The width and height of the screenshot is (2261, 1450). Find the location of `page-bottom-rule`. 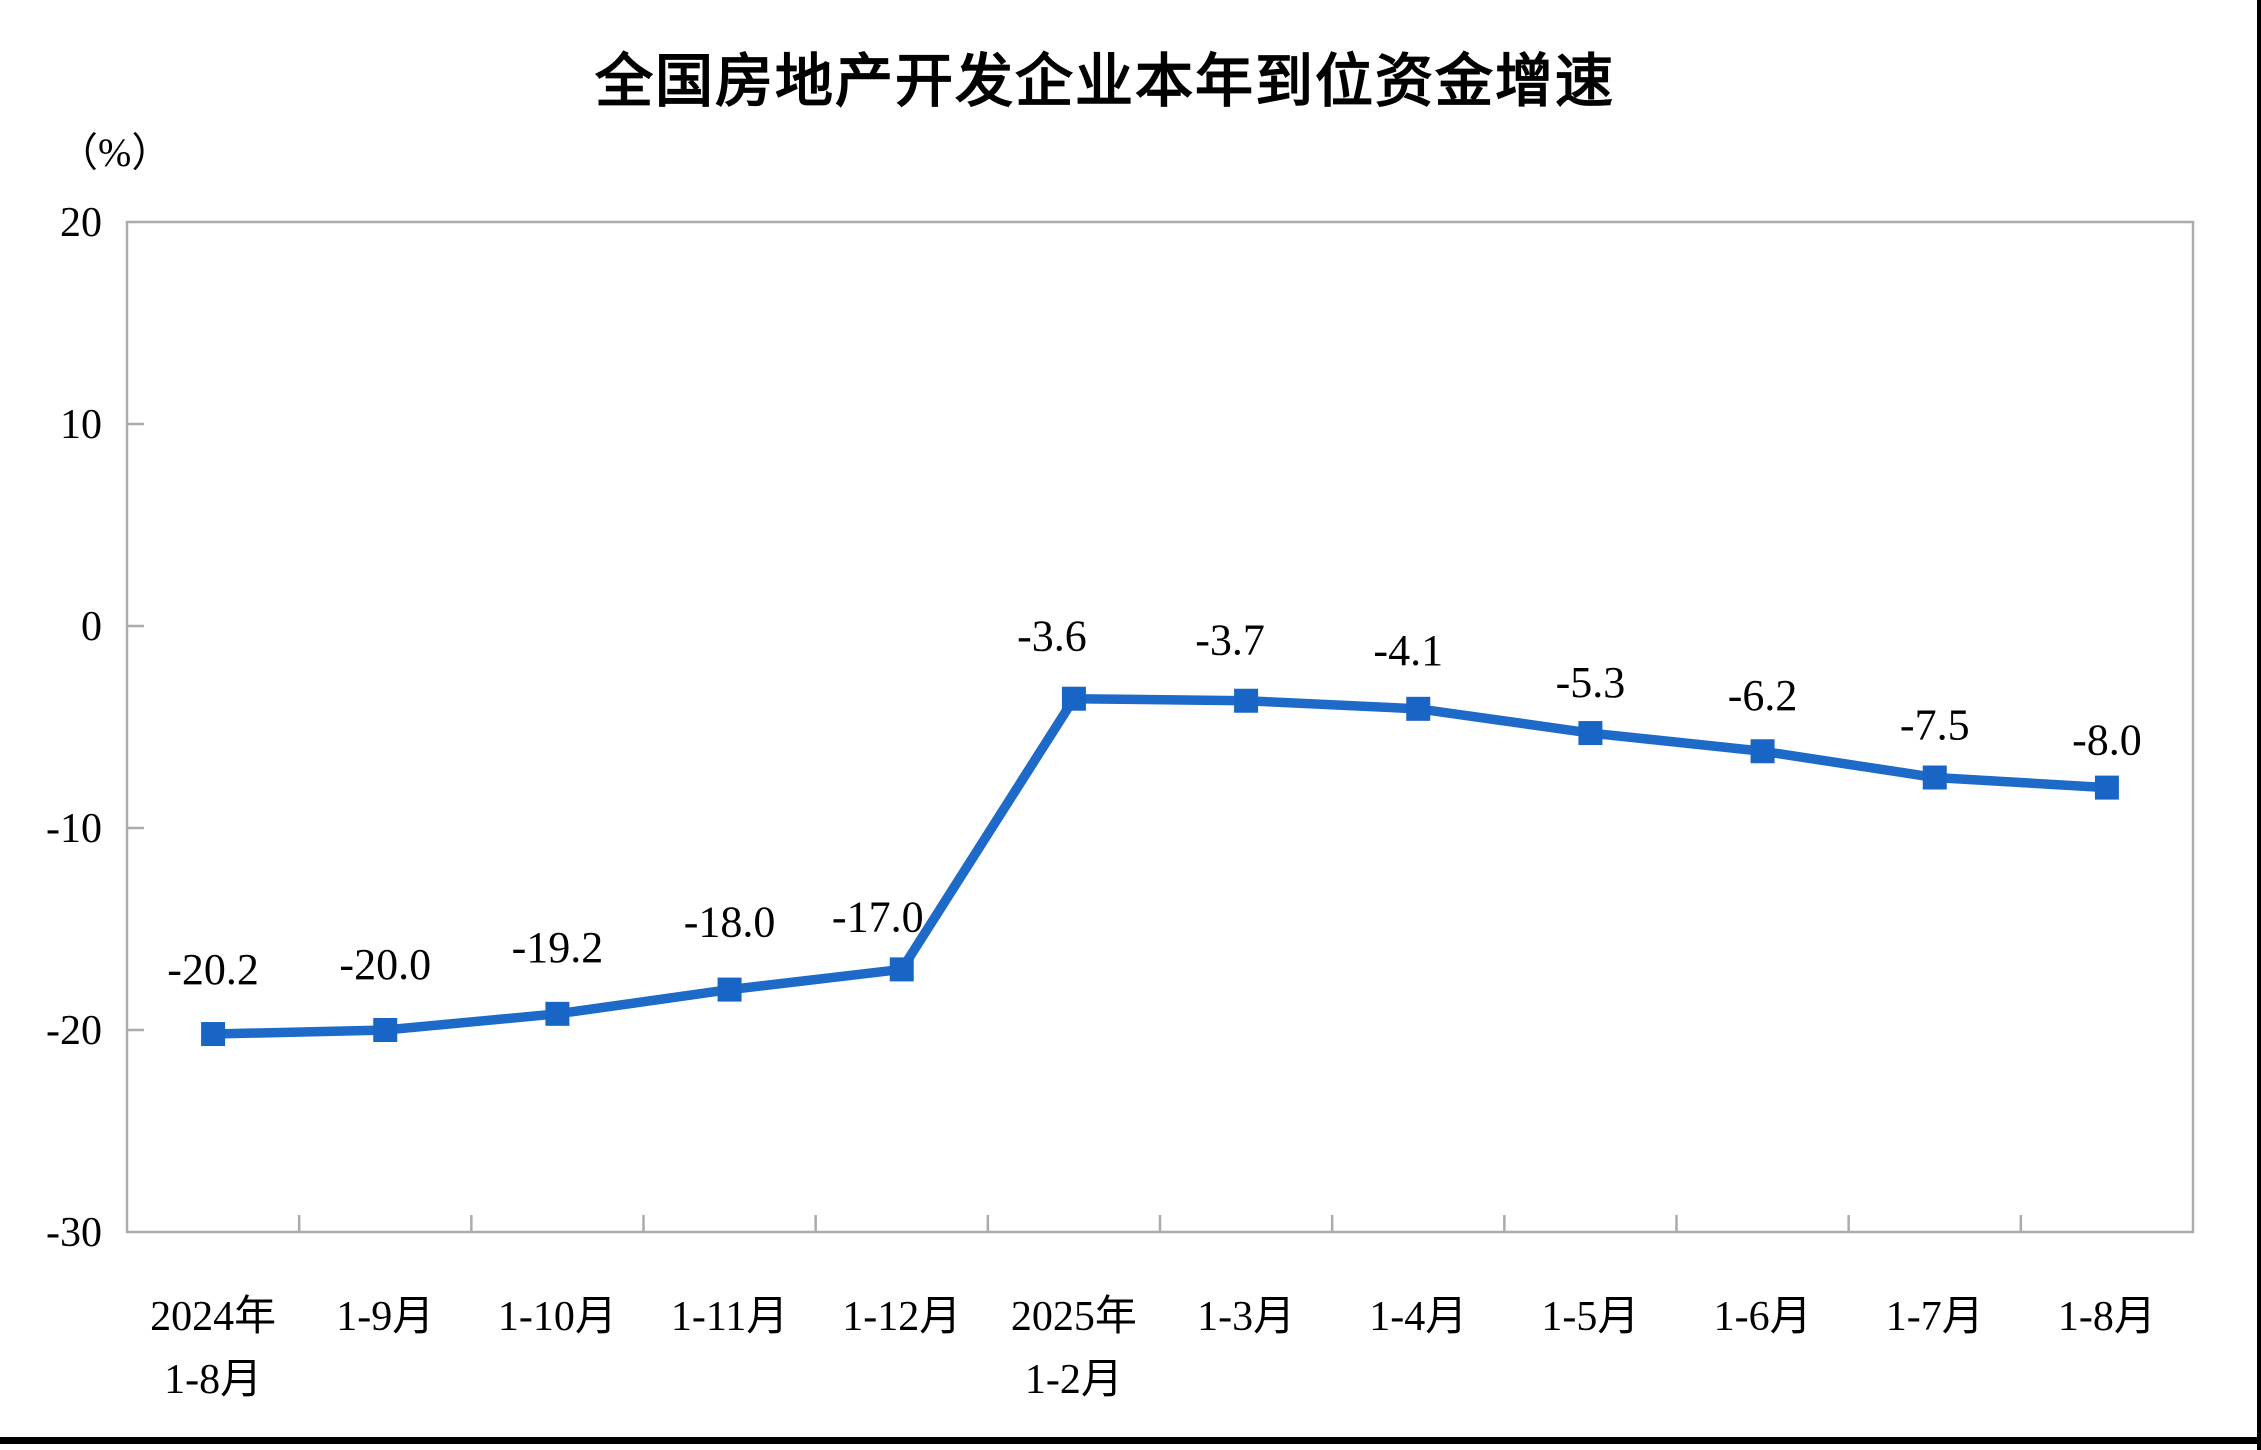

page-bottom-rule is located at coordinates (1130, 1440).